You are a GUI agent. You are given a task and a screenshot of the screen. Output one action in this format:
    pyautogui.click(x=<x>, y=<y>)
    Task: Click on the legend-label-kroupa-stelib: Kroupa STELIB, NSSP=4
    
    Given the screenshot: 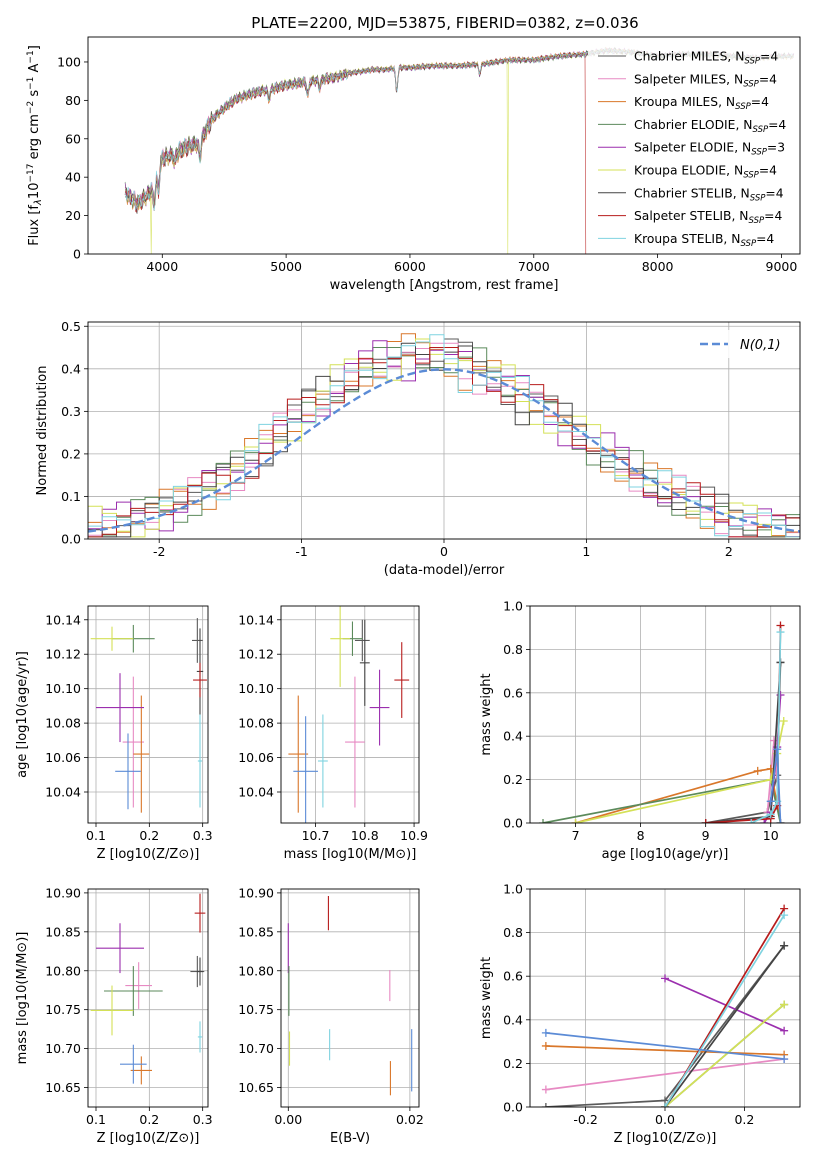 What is the action you would take?
    pyautogui.click(x=704, y=240)
    